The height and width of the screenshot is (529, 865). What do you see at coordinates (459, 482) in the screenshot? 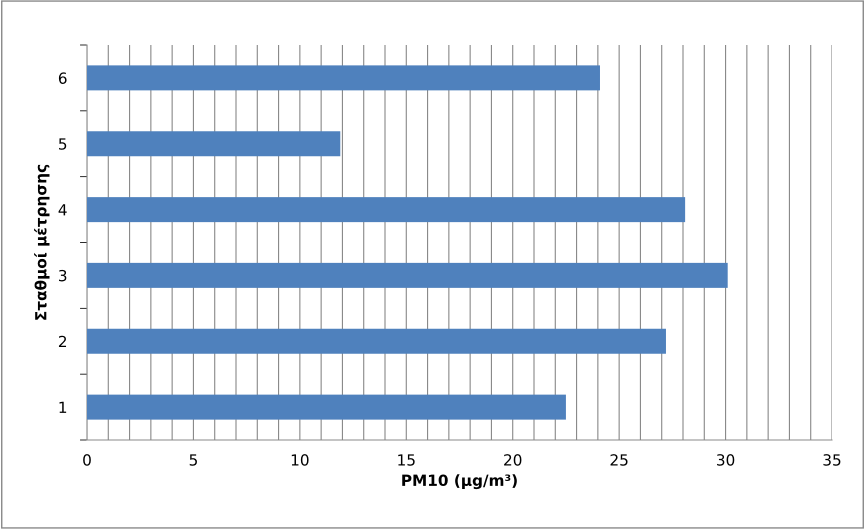
I see `x-axis-title: PM10 (μg/m³)` at bounding box center [459, 482].